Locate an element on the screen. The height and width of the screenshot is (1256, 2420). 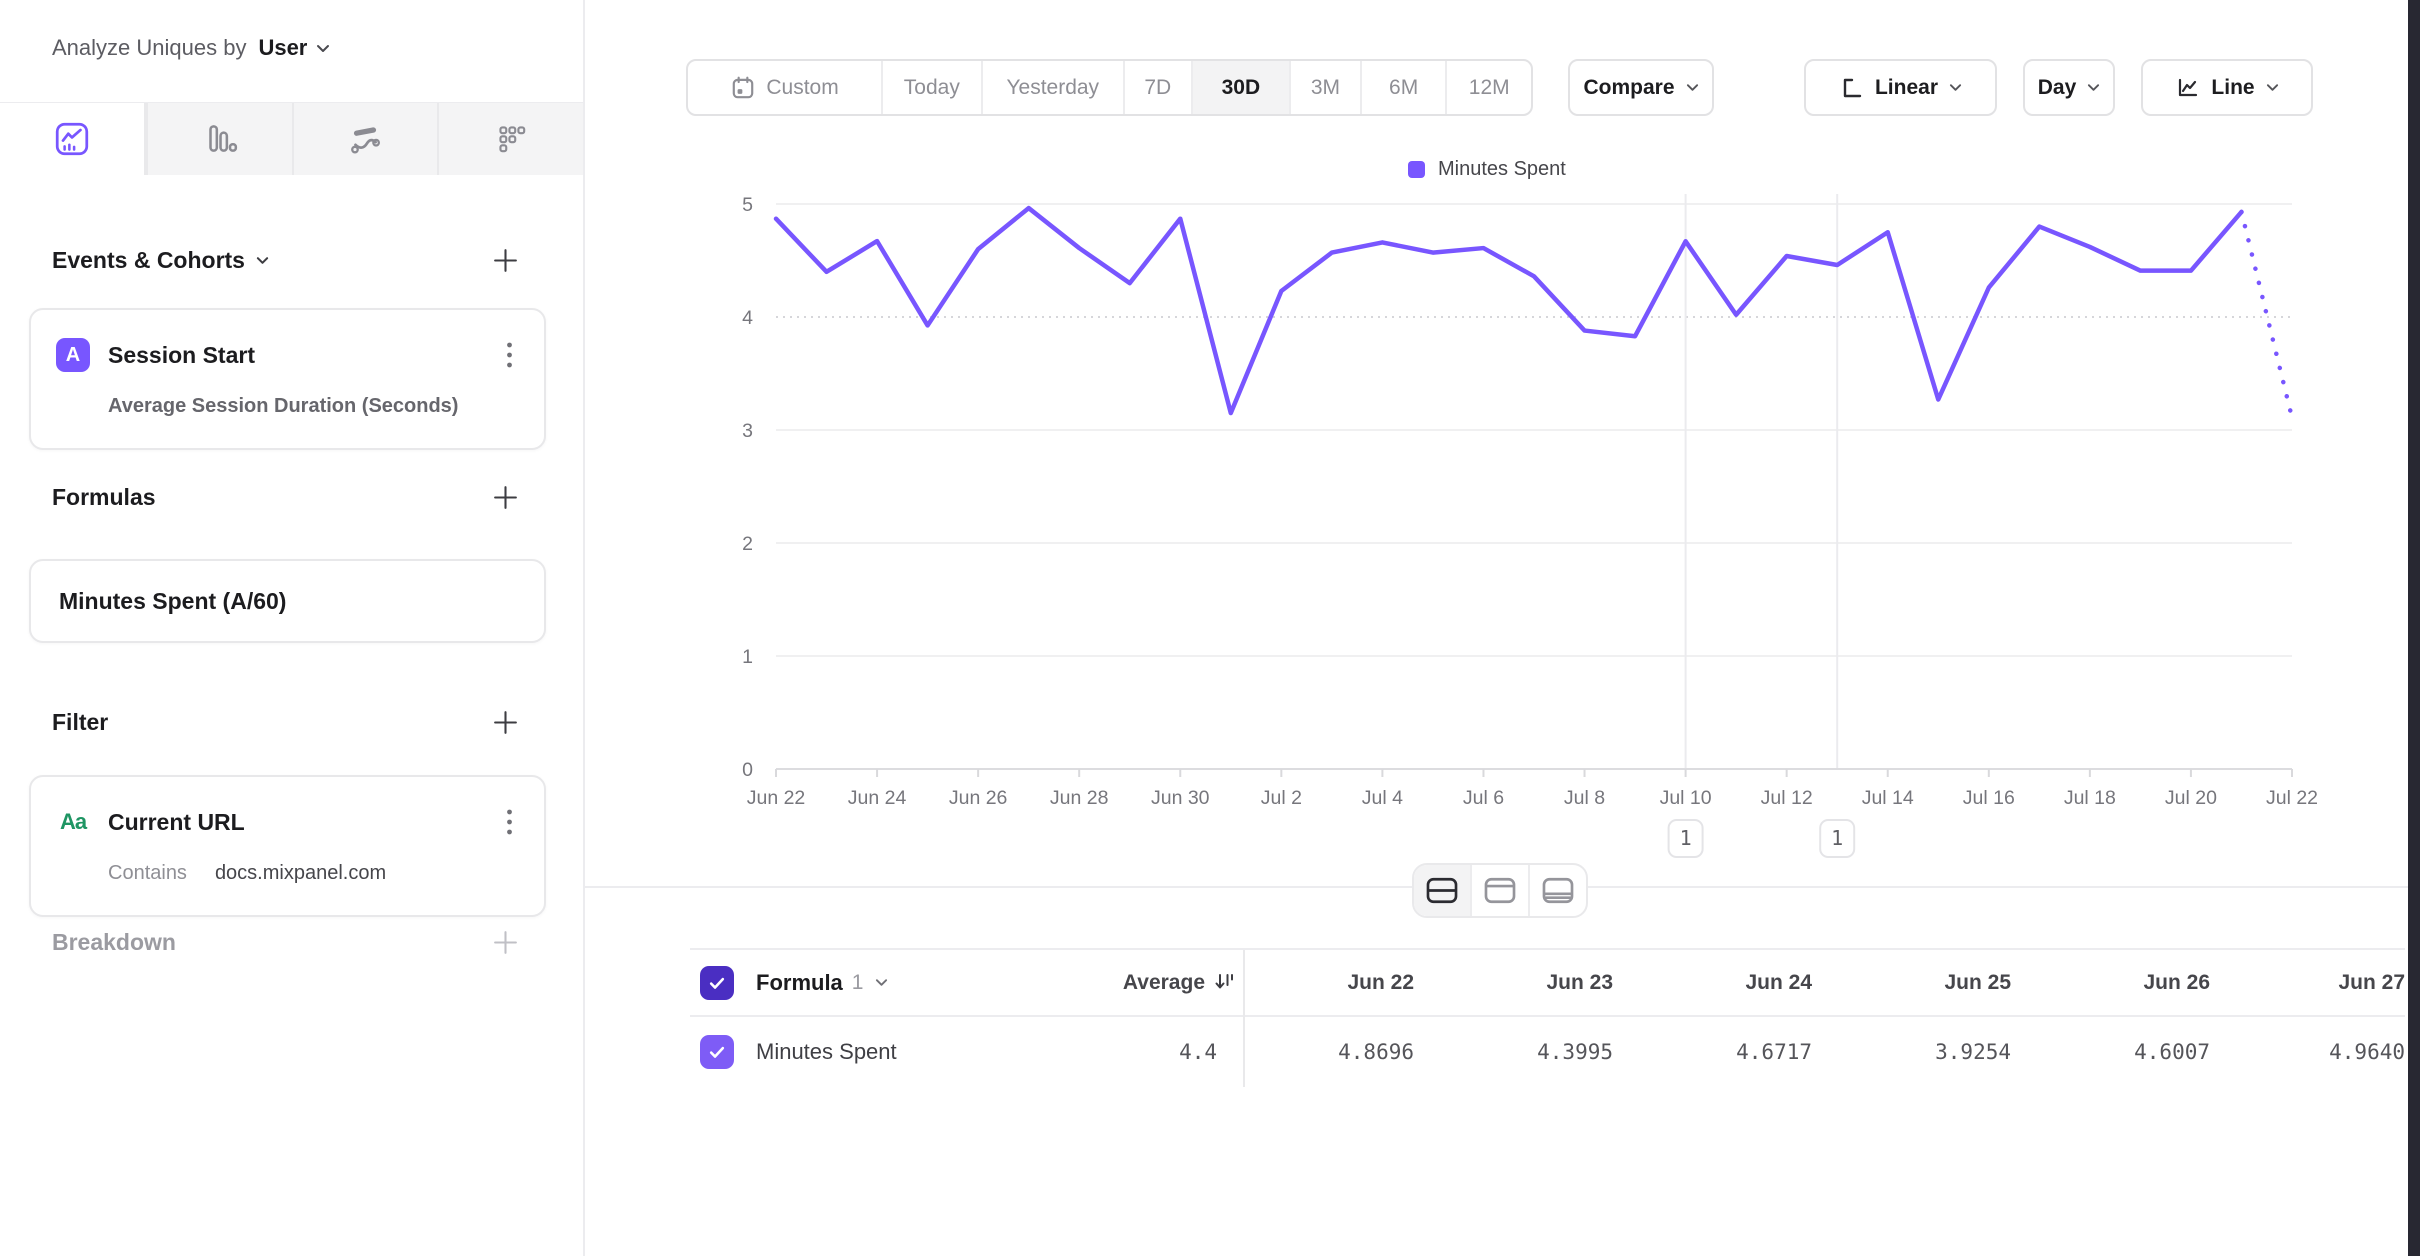
date-range-3m: 3M is located at coordinates (1324, 87).